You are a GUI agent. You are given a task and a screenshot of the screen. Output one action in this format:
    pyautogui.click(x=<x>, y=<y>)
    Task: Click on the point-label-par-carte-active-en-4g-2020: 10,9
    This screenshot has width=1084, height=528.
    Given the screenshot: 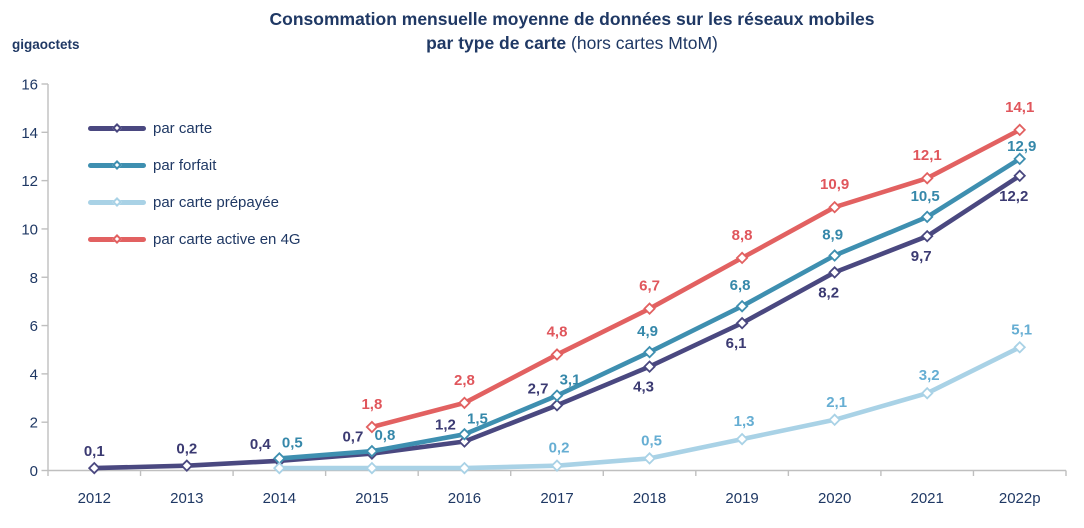 What is the action you would take?
    pyautogui.click(x=834, y=184)
    